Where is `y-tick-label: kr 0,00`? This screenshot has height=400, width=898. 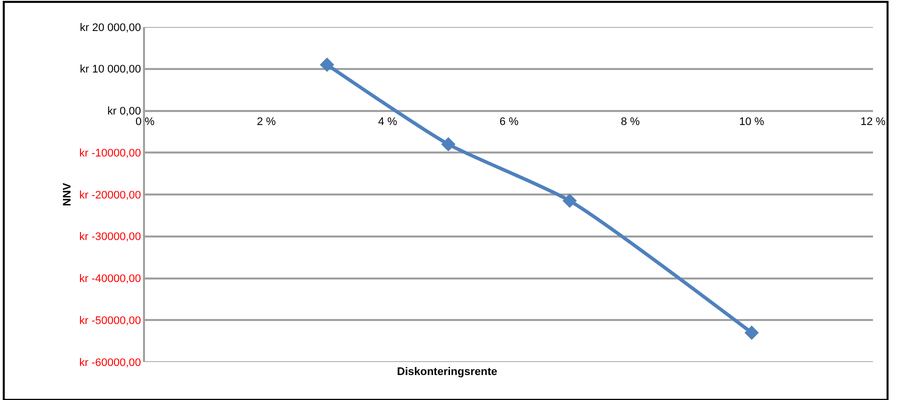
y-tick-label: kr 0,00 is located at coordinates (124, 112).